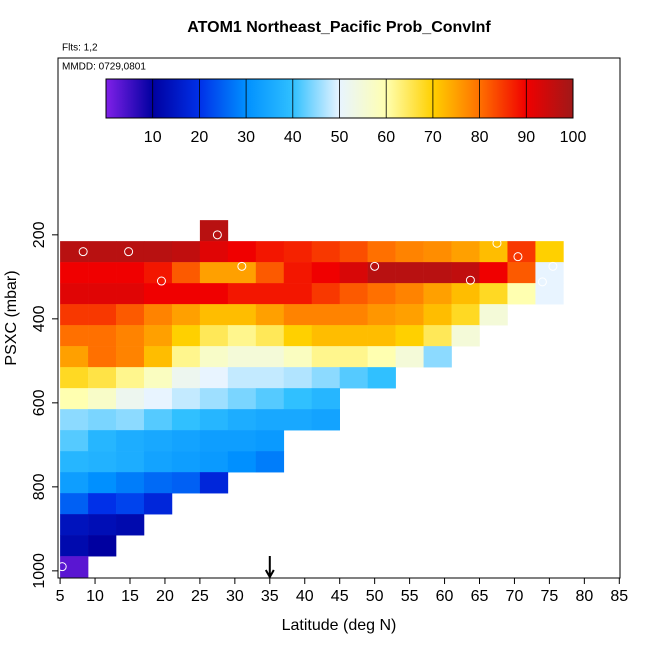 The width and height of the screenshot is (650, 650). What do you see at coordinates (339, 27) in the screenshot?
I see `chart-title: ATOM1 Northeast_Pacific Prob_ConvInf` at bounding box center [339, 27].